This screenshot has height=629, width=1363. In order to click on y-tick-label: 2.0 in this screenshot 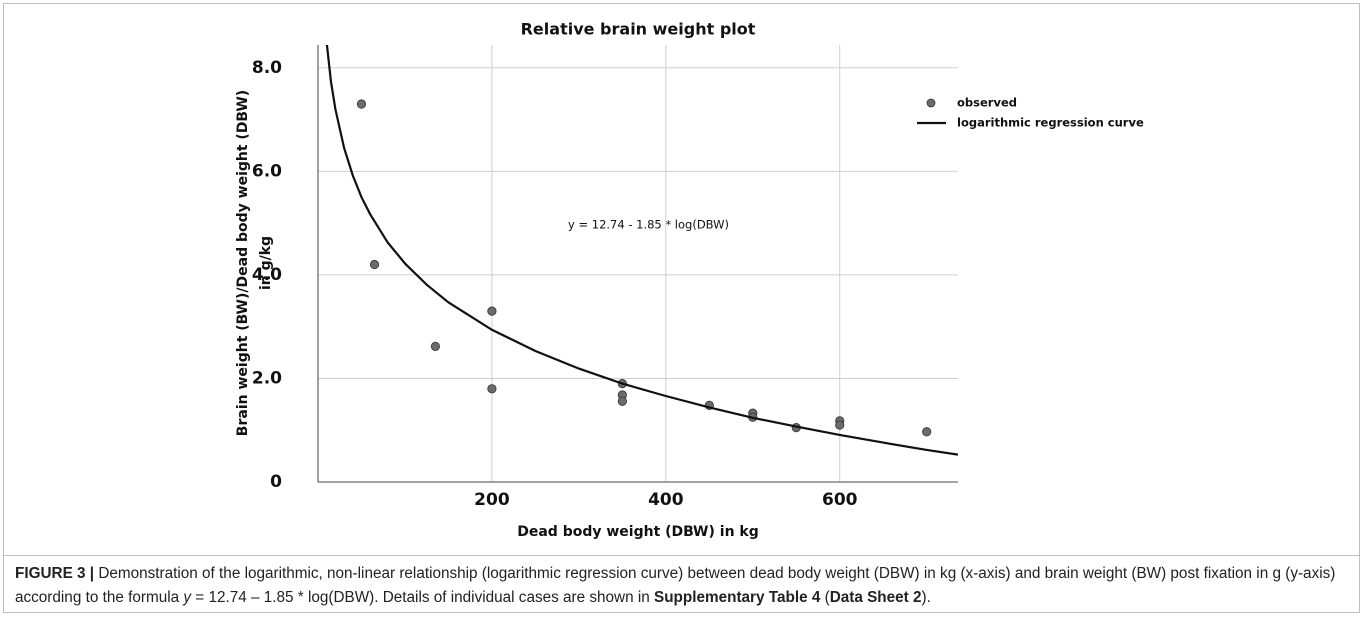, I will do `click(267, 378)`.